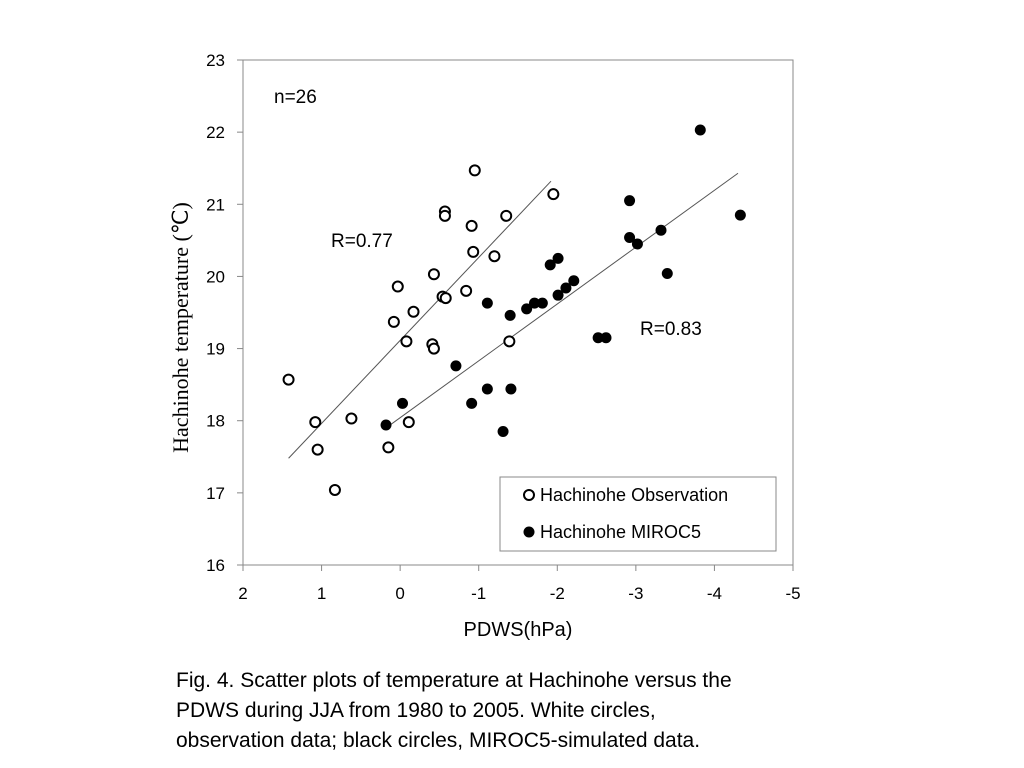 The width and height of the screenshot is (1024, 768). What do you see at coordinates (792, 593) in the screenshot?
I see `x-tick-label: -5` at bounding box center [792, 593].